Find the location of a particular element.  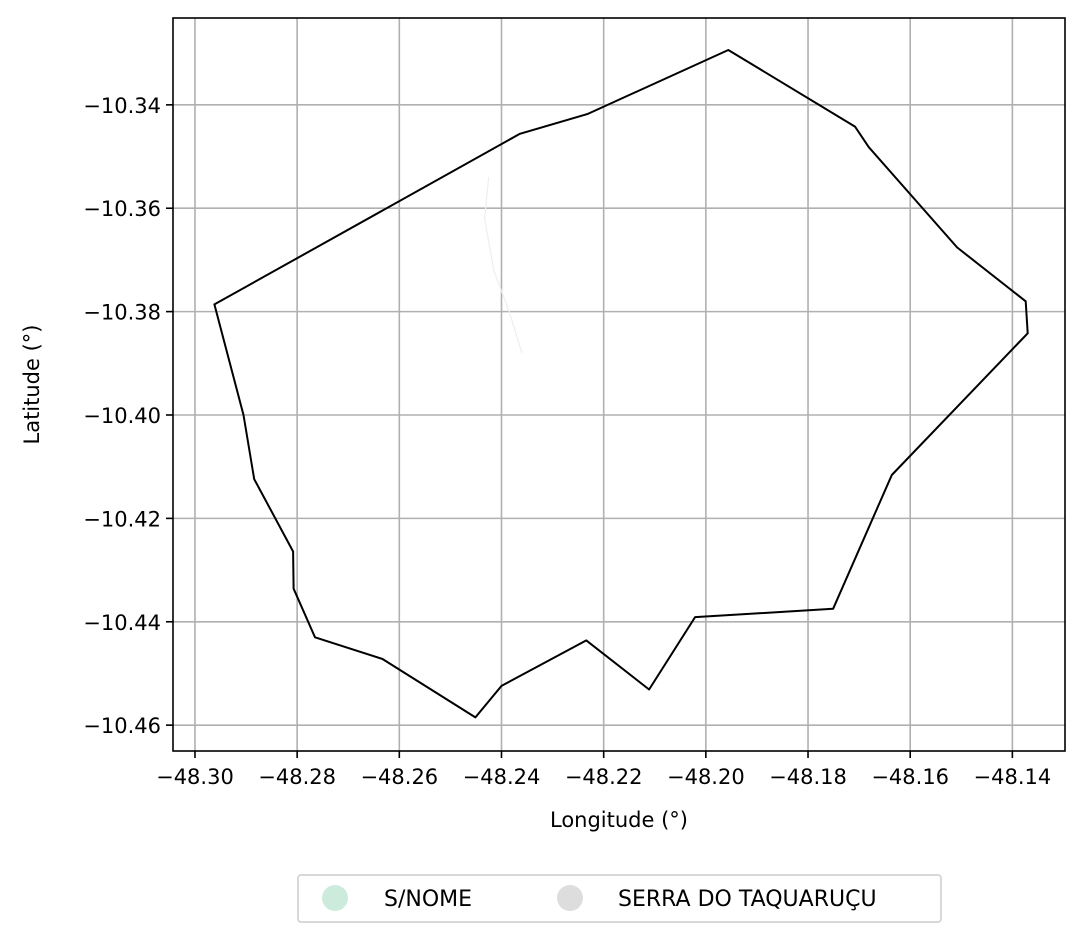

y-tick-label-1: −10.36 is located at coordinates (122, 209).